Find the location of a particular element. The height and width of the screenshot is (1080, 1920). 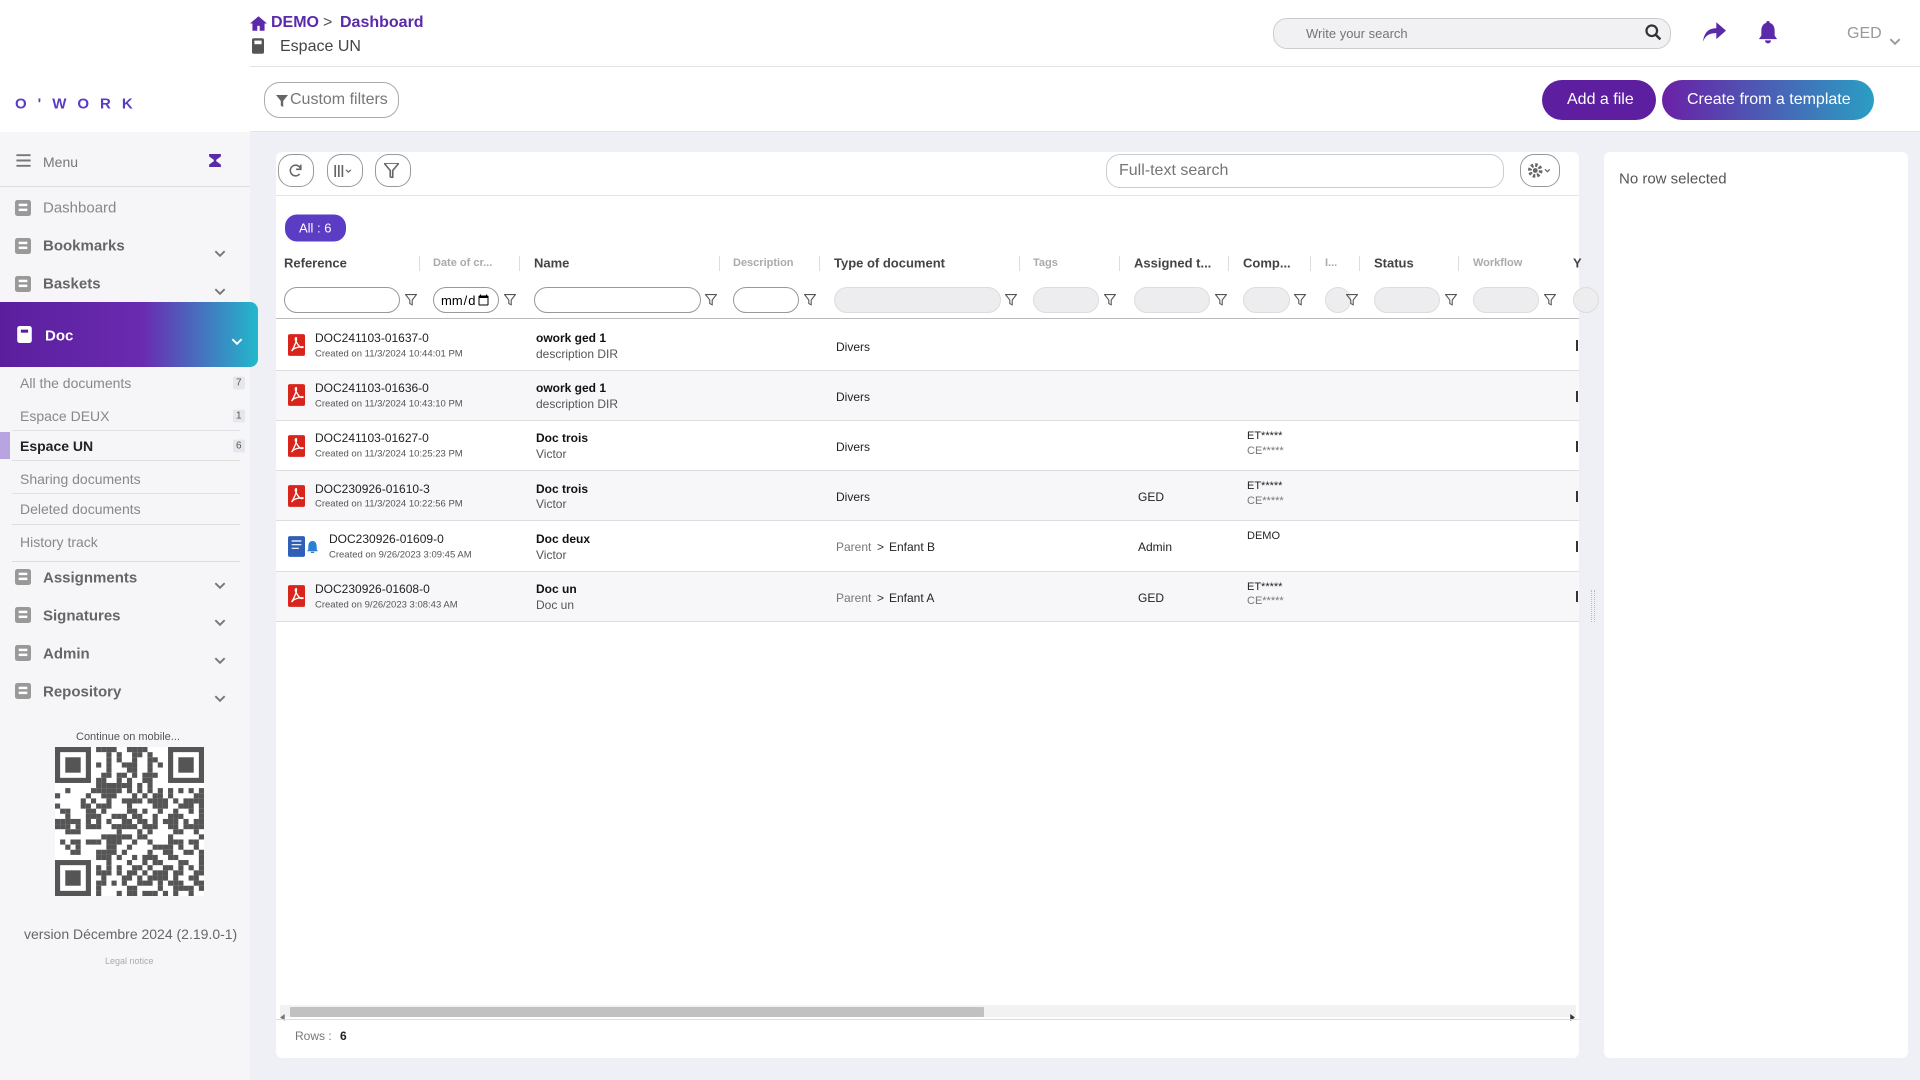

rows-label: Rows : is located at coordinates (313, 1036).